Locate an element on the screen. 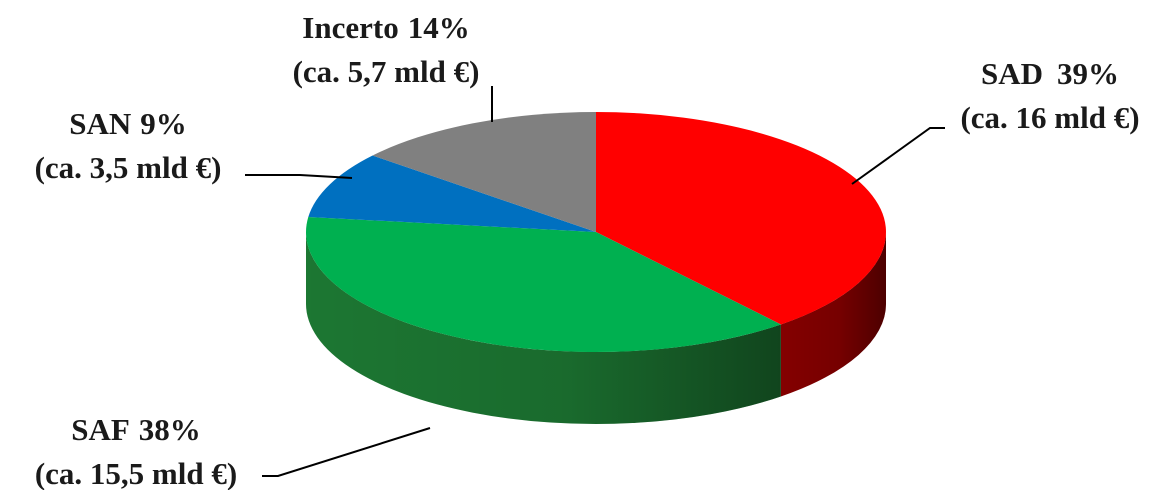  slice-san is located at coordinates (452, 193).